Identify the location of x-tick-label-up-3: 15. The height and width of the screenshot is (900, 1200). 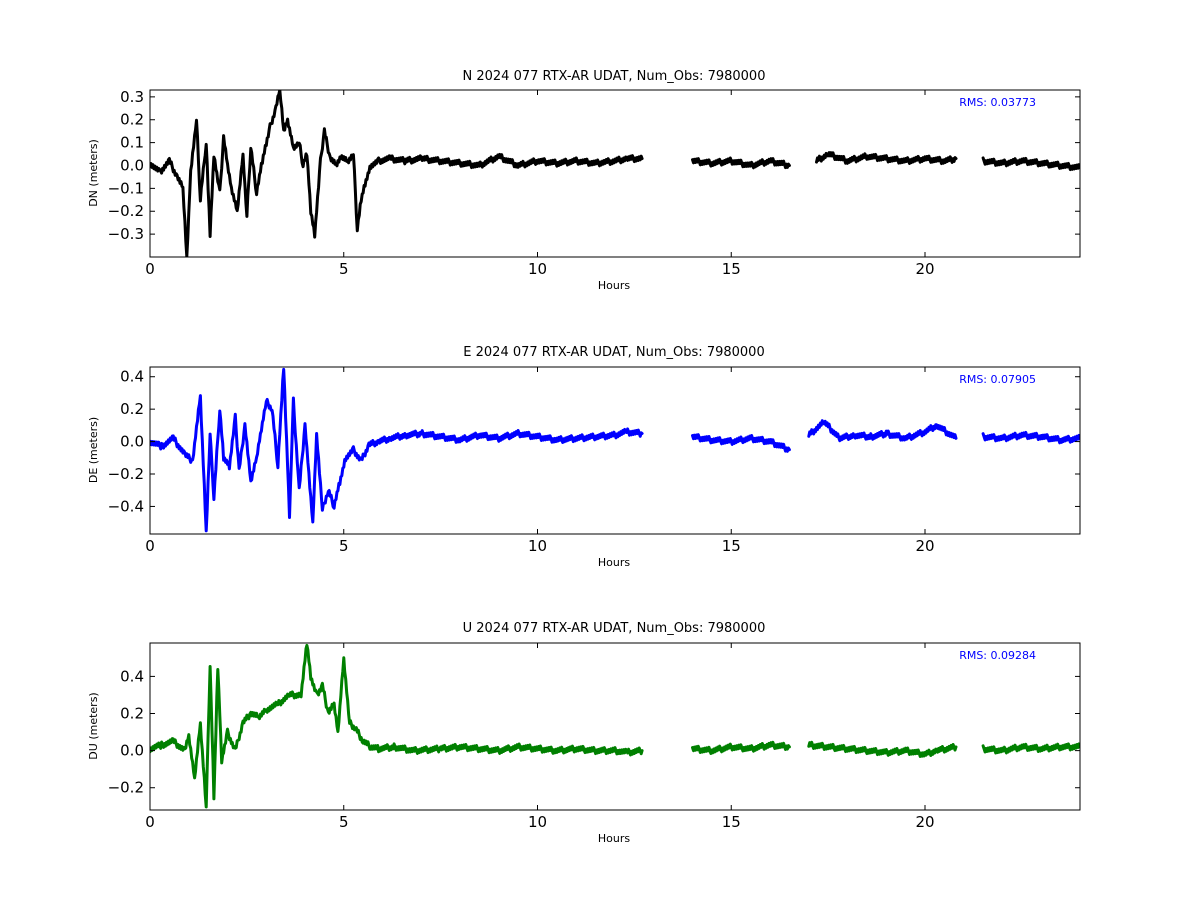
(731, 822).